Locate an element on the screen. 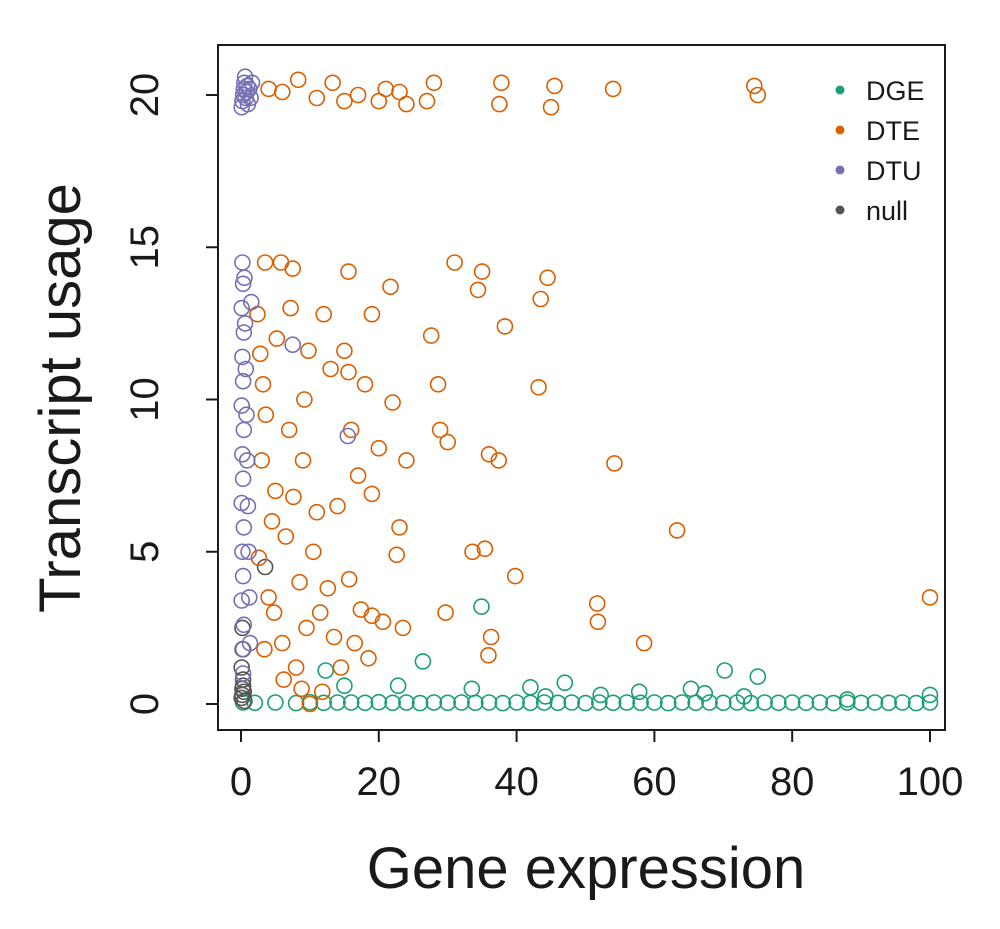 This screenshot has width=1000, height=929. legend-label: DGE is located at coordinates (895, 91).